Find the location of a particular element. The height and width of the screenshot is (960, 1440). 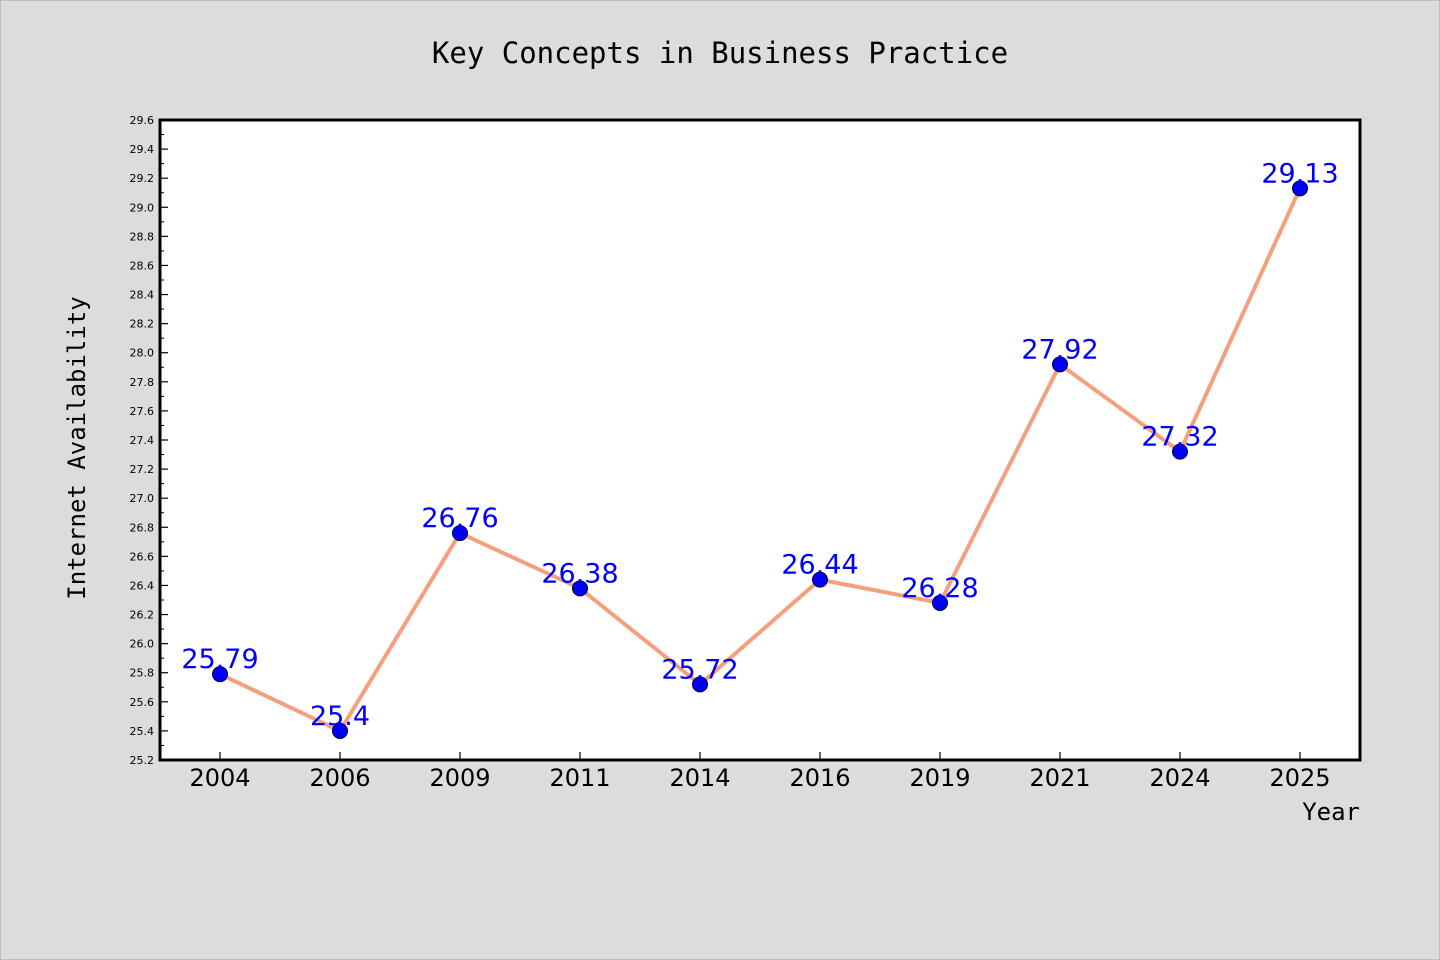

y-tick-label: 28.2 is located at coordinates (142, 324).